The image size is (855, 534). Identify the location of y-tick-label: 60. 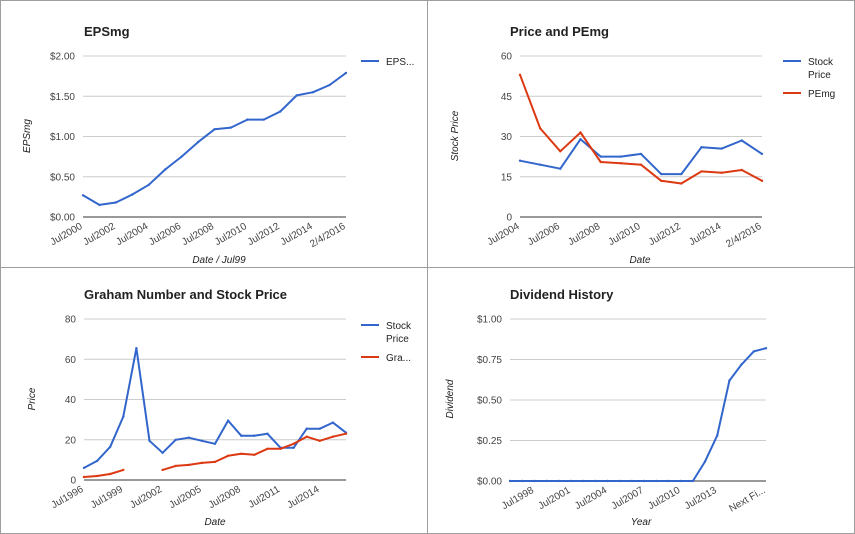
(71, 360).